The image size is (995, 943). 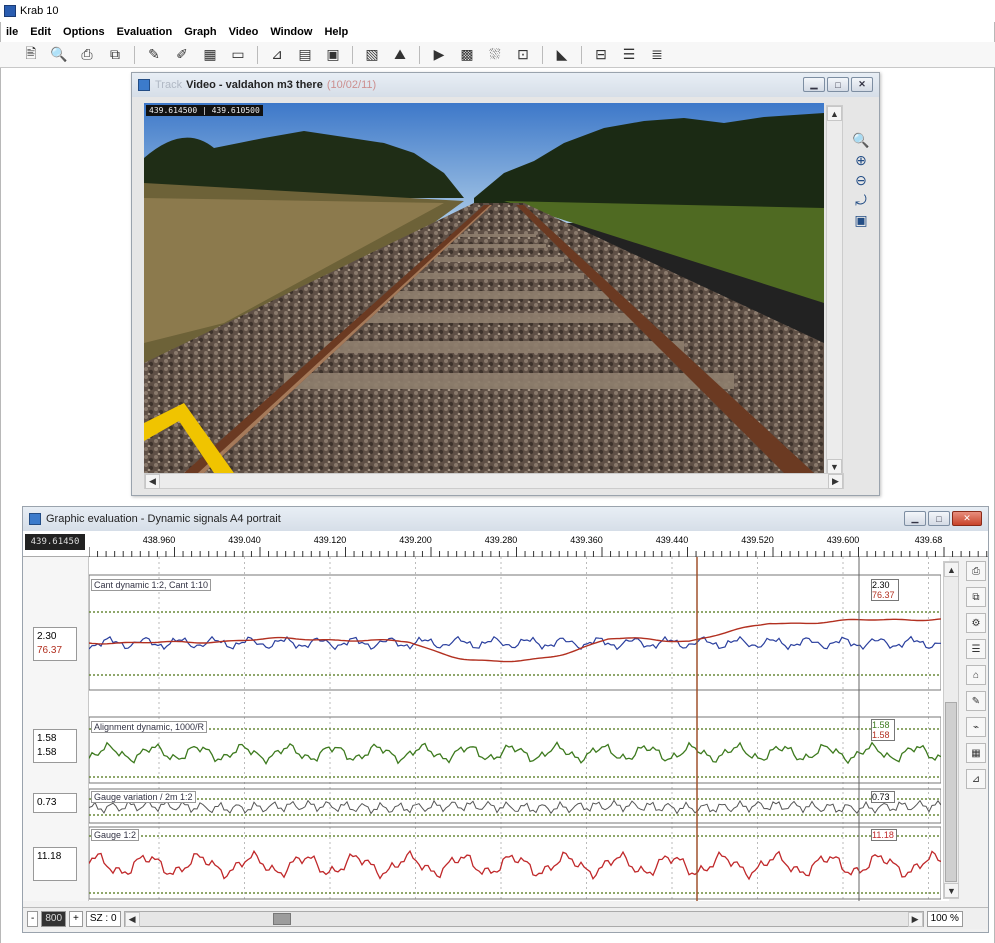 I want to click on chart-icon: ⌁, so click(x=976, y=727).